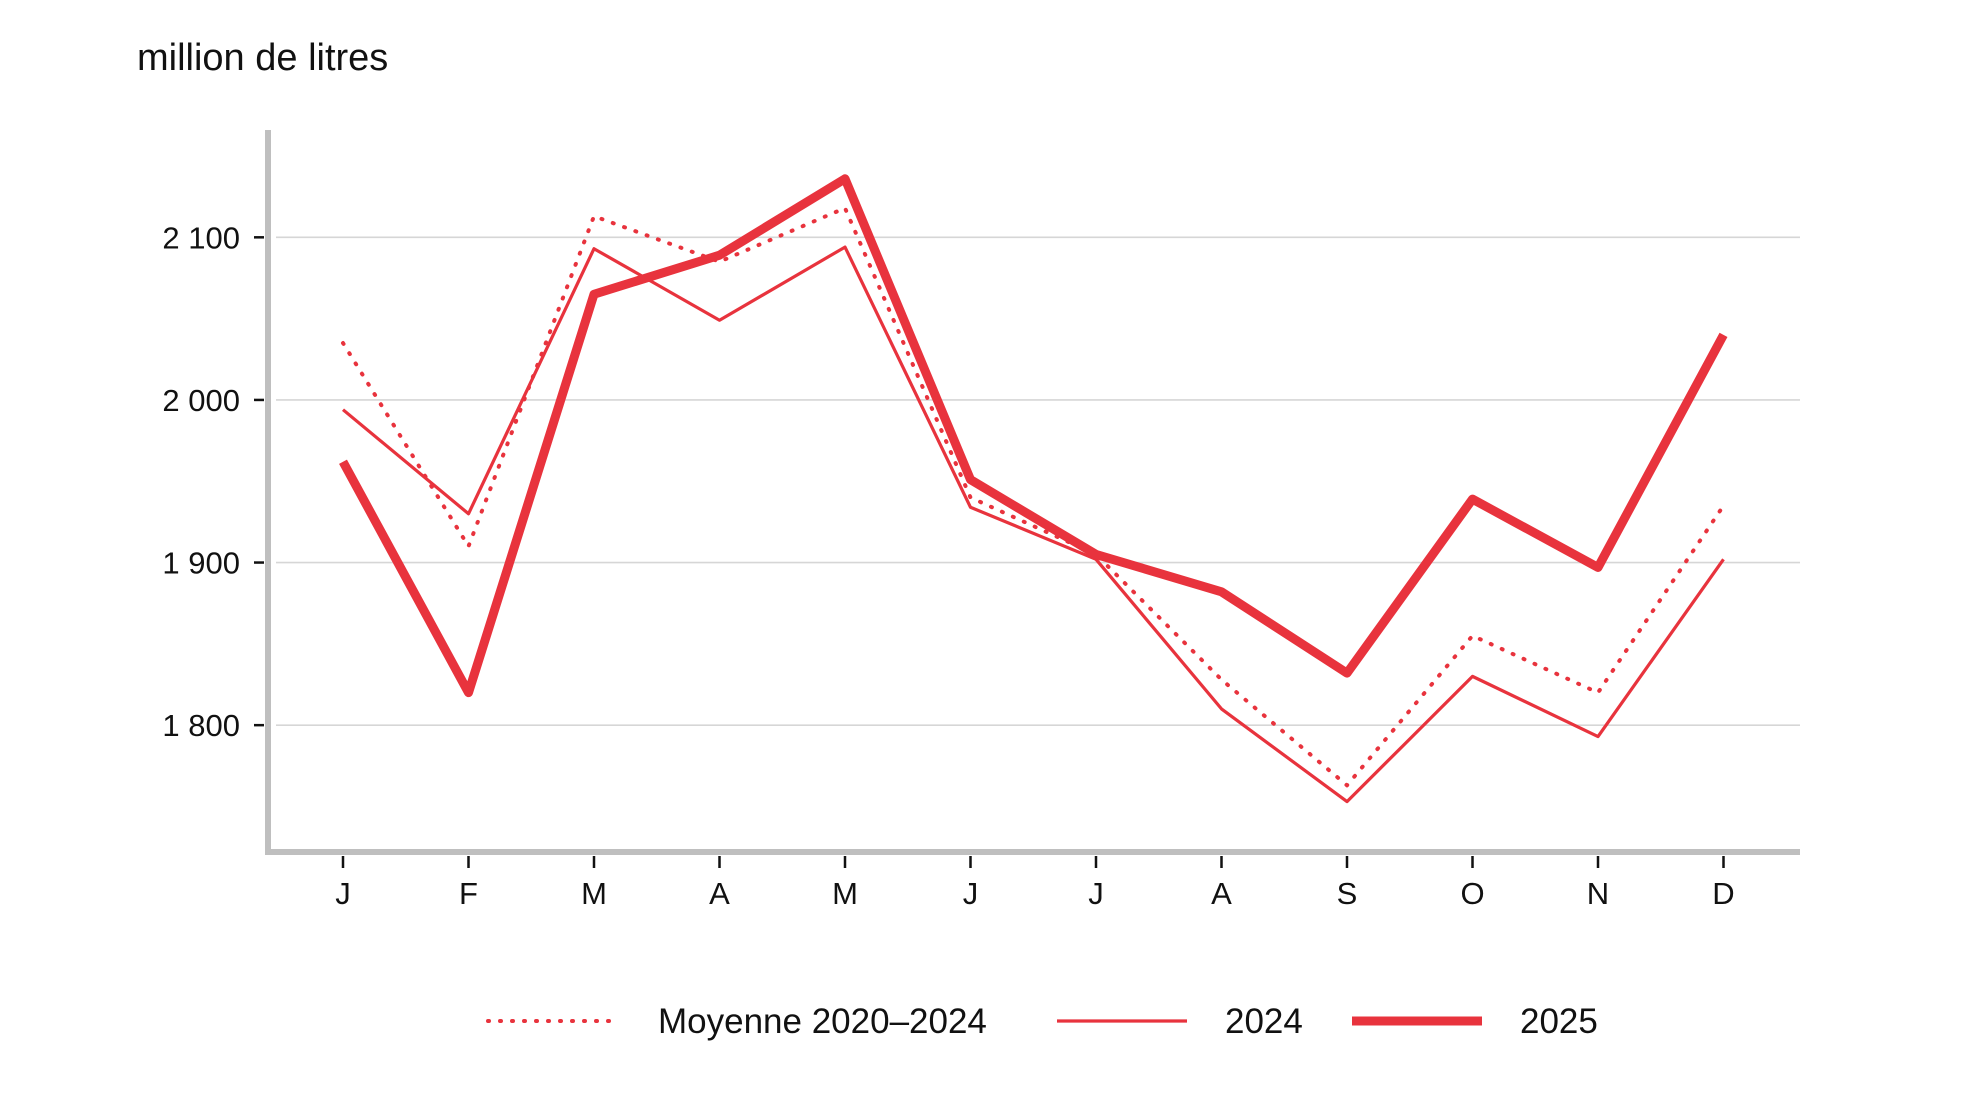  I want to click on x-tick-label: D, so click(1723, 893).